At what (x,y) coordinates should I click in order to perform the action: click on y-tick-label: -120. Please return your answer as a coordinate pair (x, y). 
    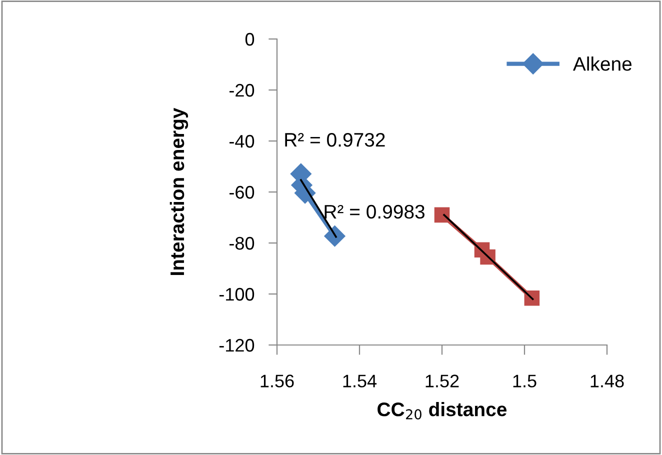
    Looking at the image, I should click on (236, 345).